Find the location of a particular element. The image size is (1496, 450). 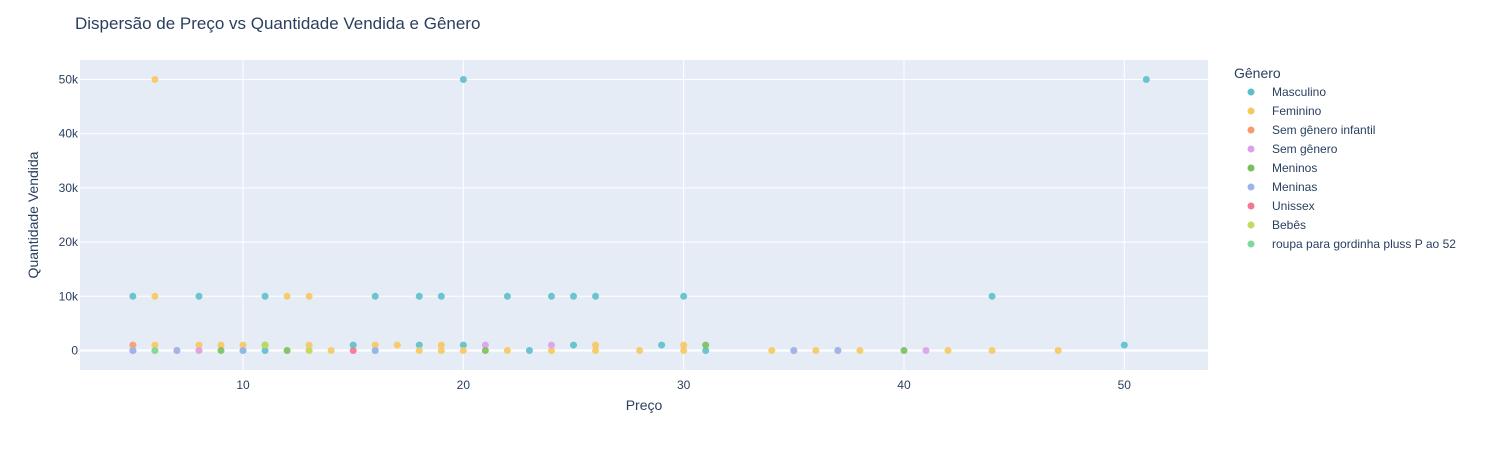

legend-item: Meninas is located at coordinates (1282, 187).